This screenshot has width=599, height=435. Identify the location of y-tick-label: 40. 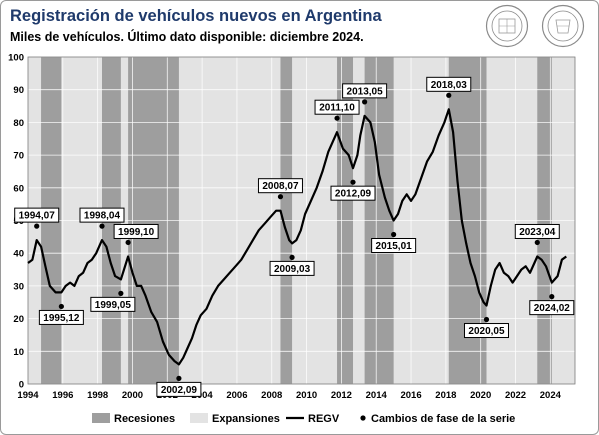
(18, 254).